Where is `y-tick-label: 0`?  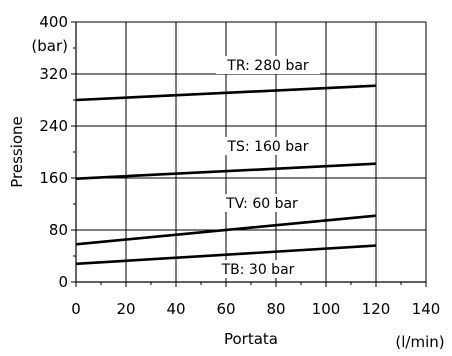
y-tick-label: 0 is located at coordinates (63, 282).